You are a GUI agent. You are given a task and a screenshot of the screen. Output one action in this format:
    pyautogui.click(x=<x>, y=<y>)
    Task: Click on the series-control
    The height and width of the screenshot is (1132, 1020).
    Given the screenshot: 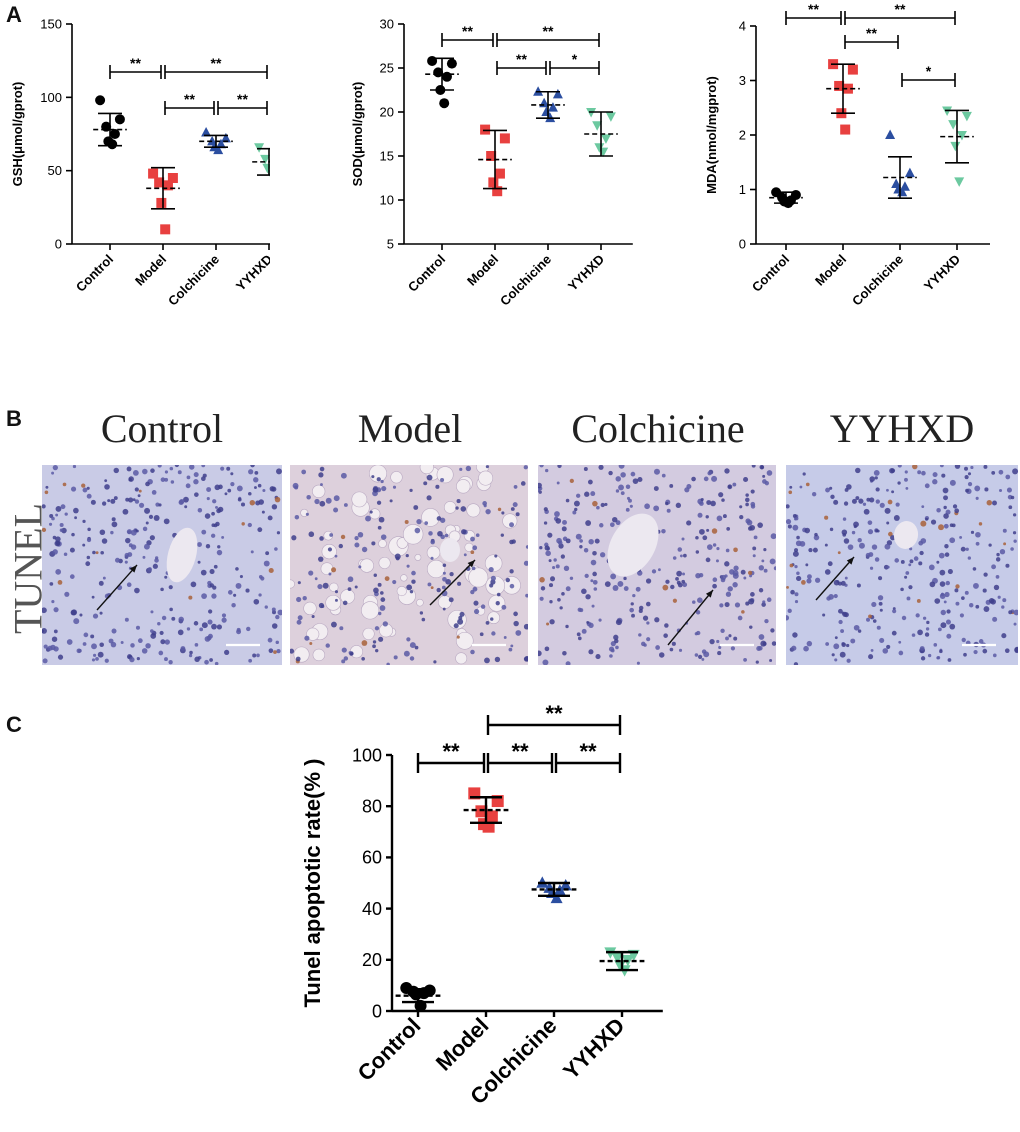 What is the action you would take?
    pyautogui.click(x=418, y=996)
    